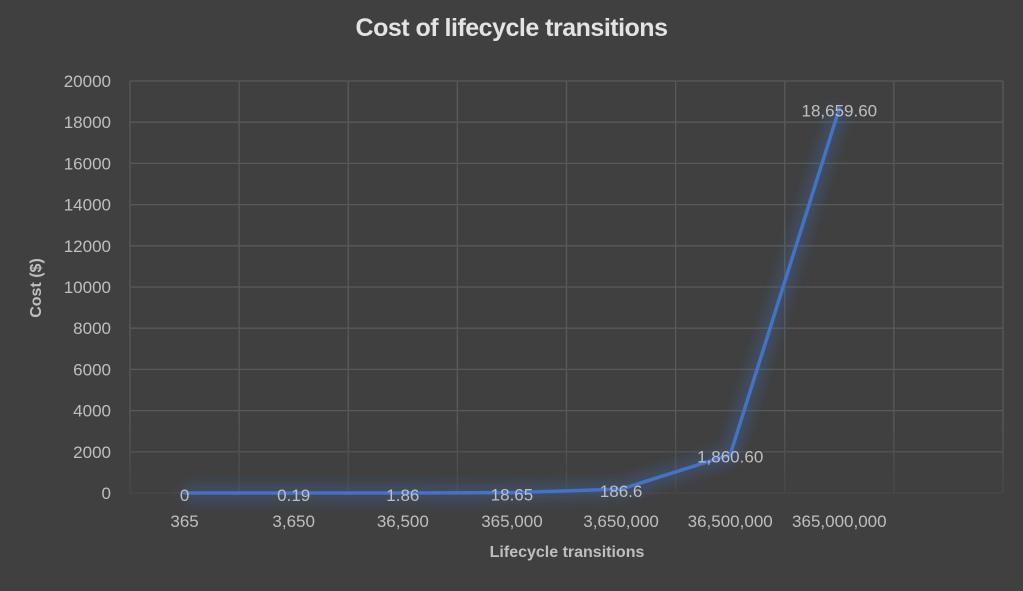  Describe the element at coordinates (839, 521) in the screenshot. I see `x-tick-label: 365,000,000` at that location.